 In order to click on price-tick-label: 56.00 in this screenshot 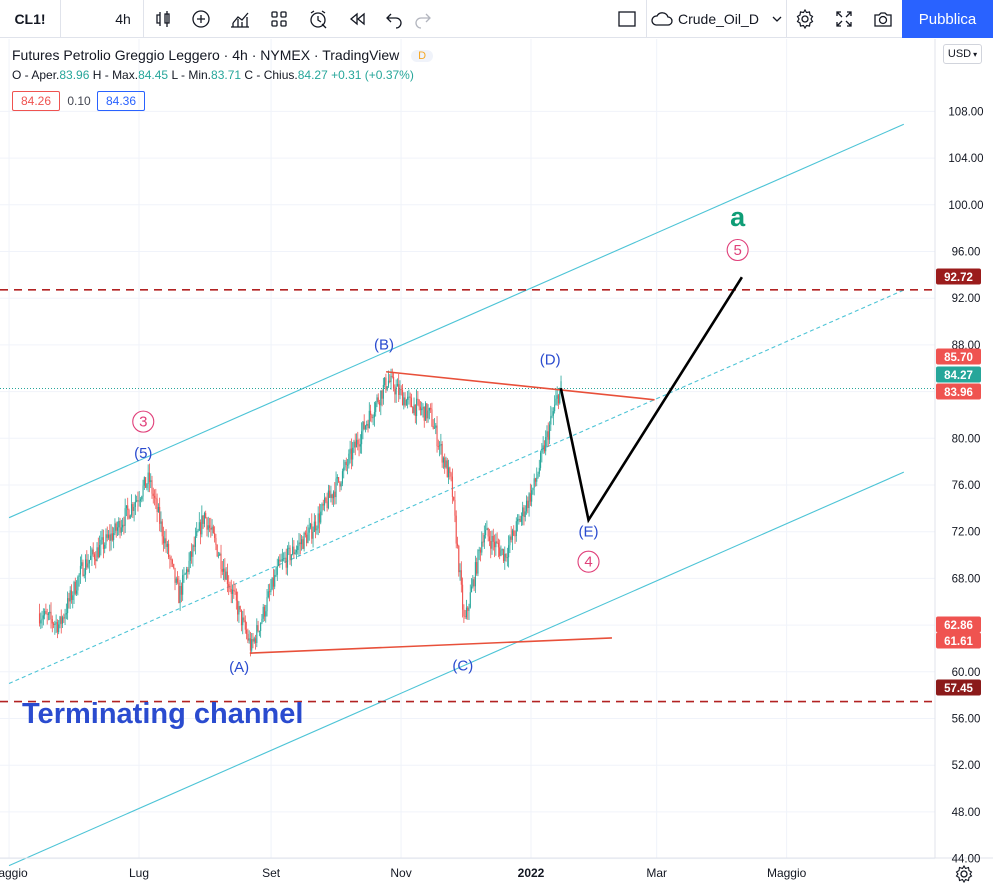, I will do `click(966, 720)`.